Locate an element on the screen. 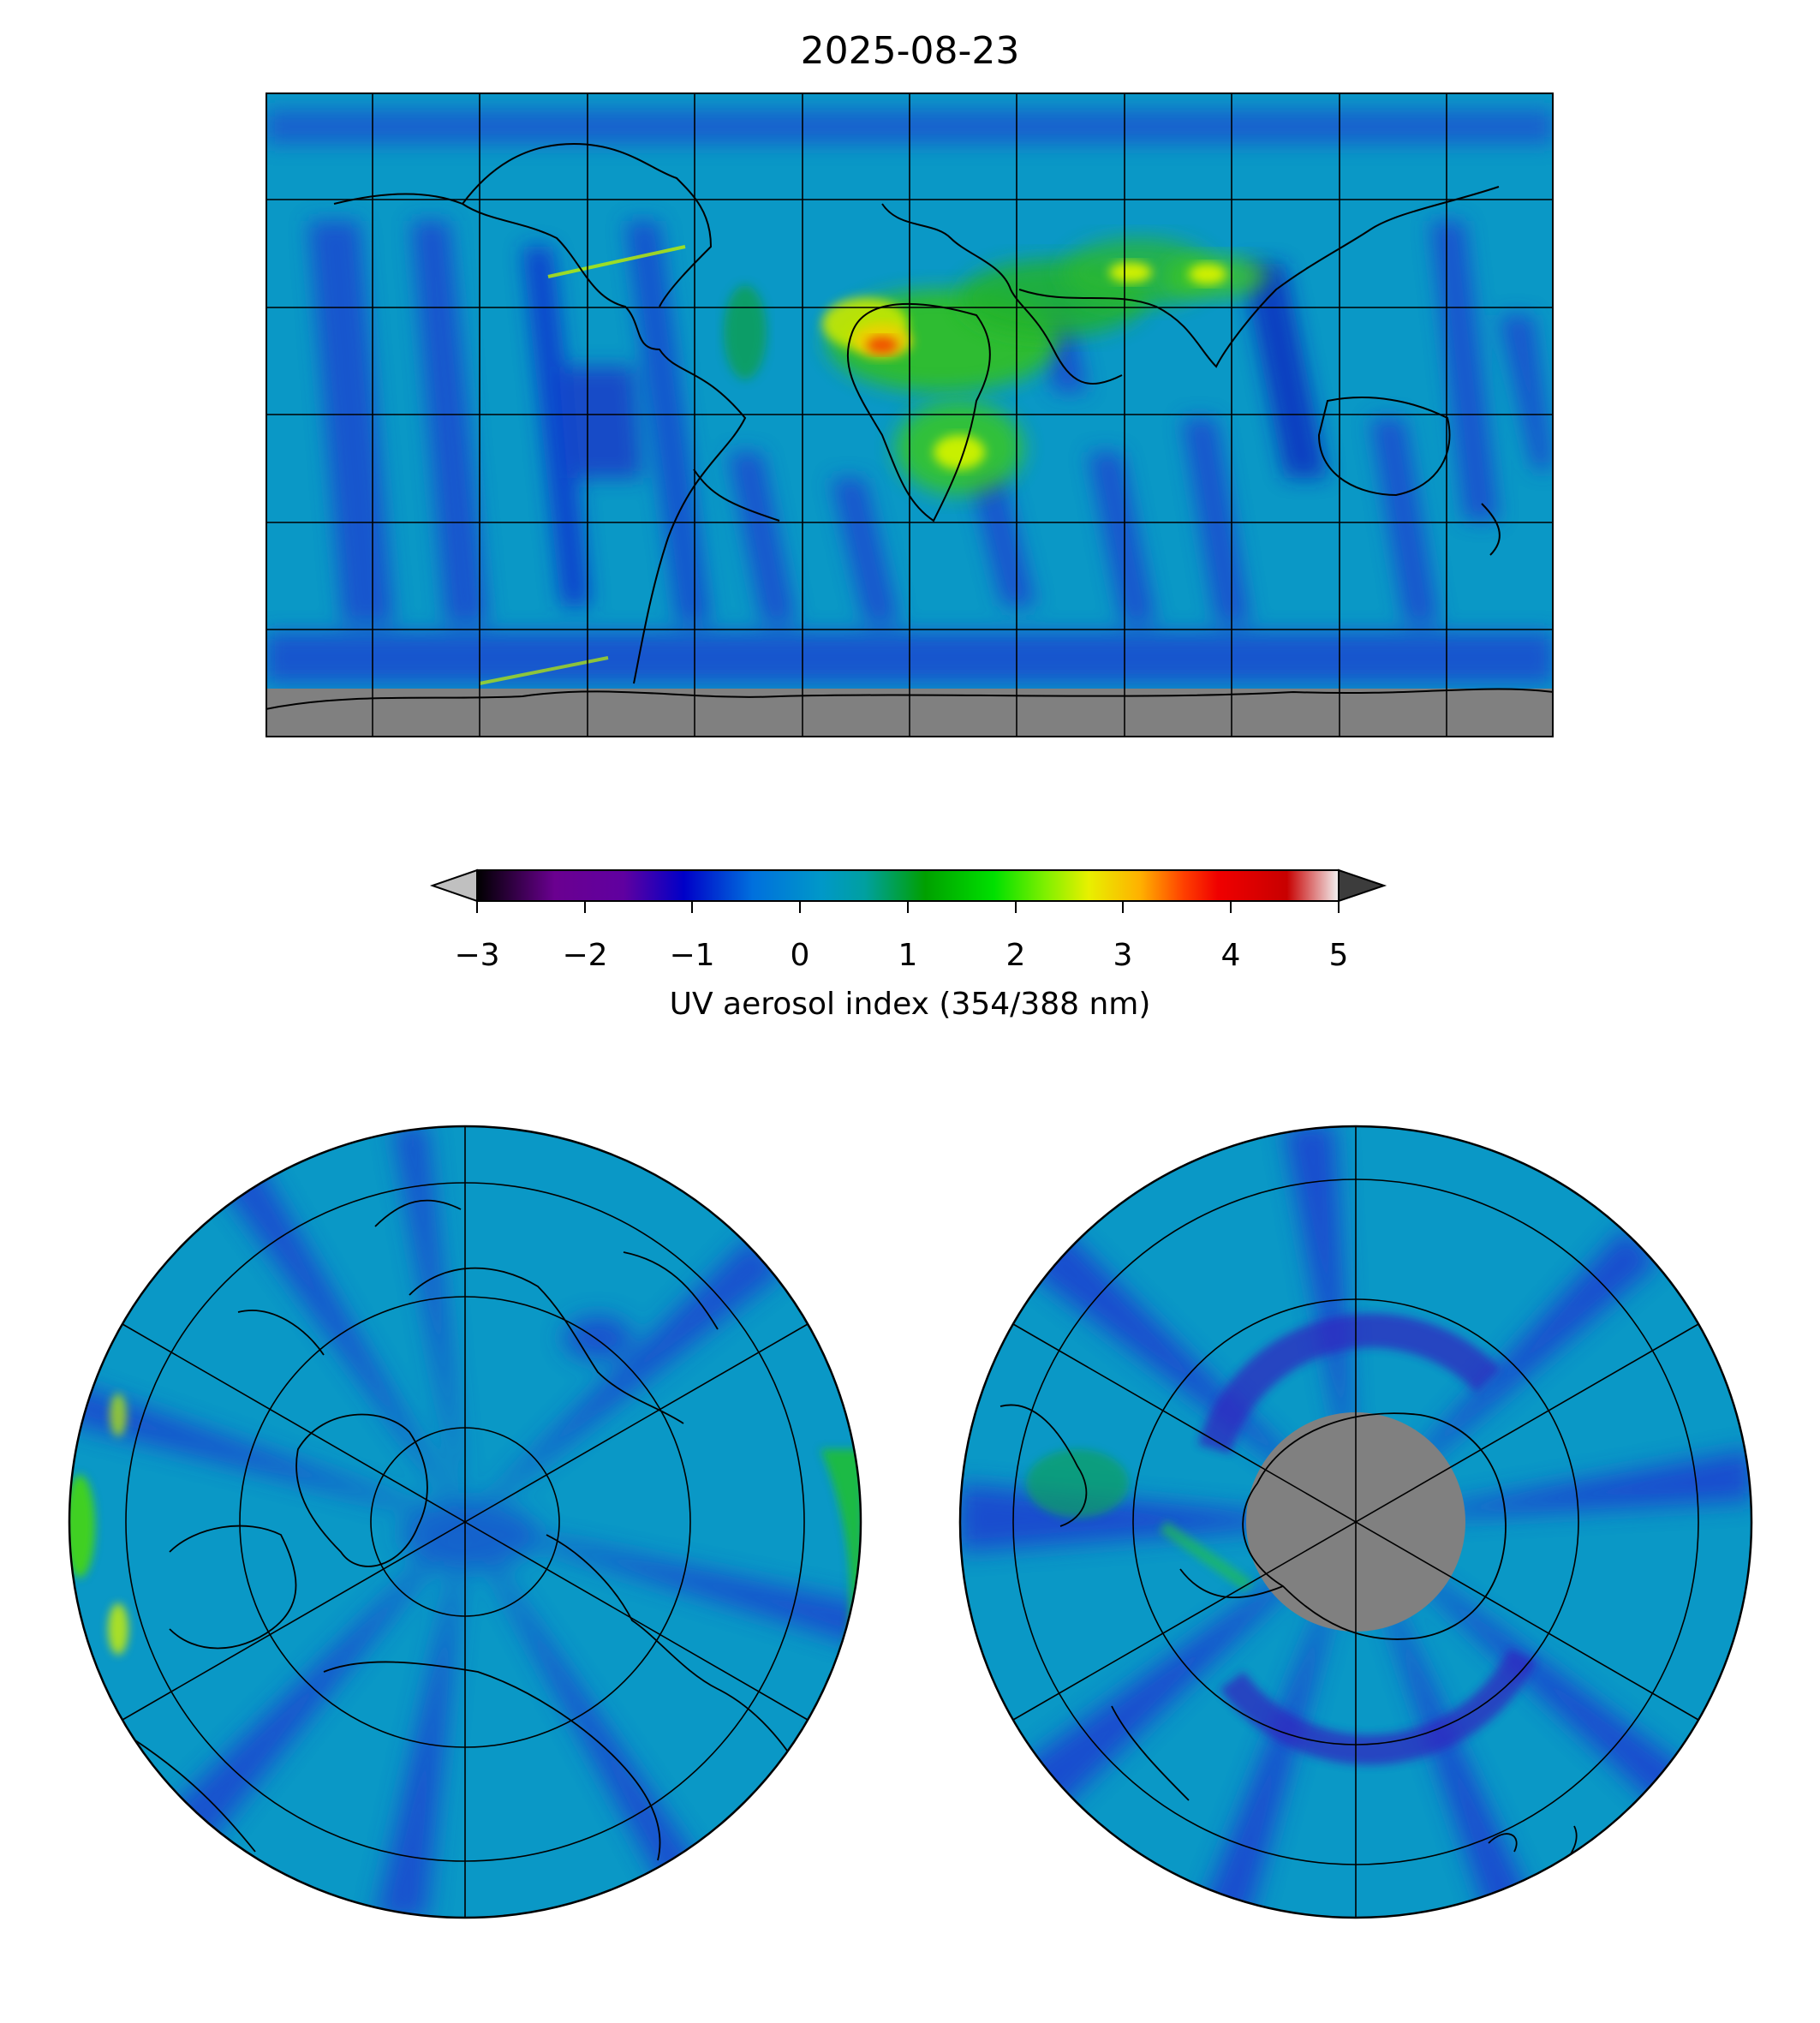 The width and height of the screenshot is (1820, 2023). colorbar-tick-marks is located at coordinates (908, 907).